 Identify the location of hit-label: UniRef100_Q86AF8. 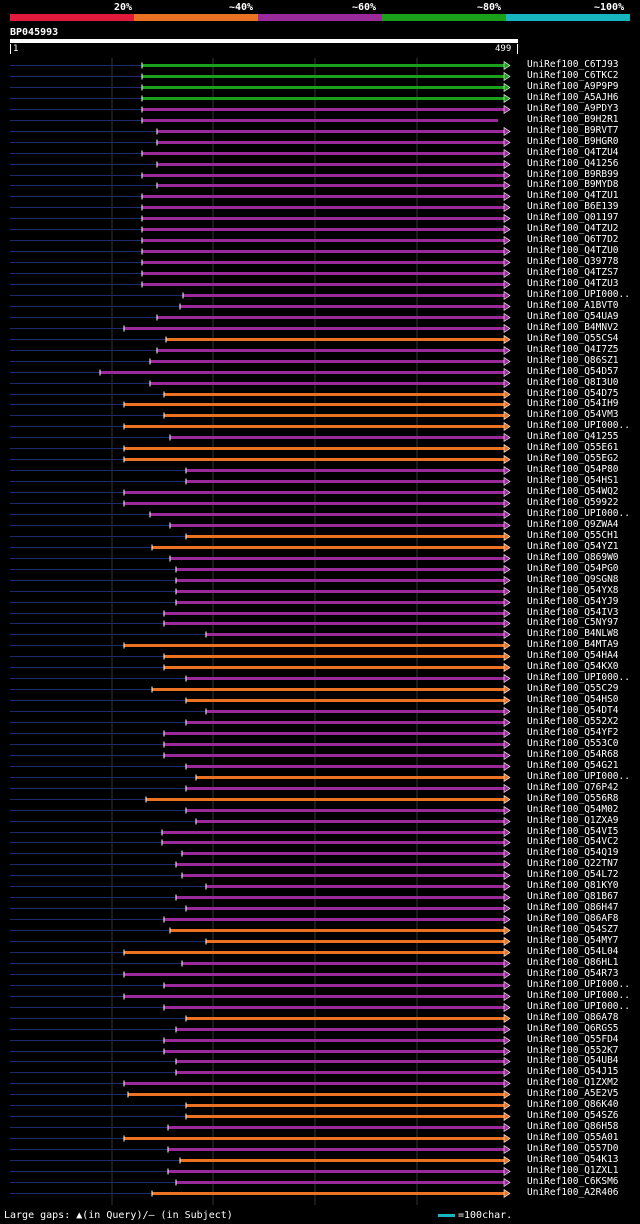
(573, 918).